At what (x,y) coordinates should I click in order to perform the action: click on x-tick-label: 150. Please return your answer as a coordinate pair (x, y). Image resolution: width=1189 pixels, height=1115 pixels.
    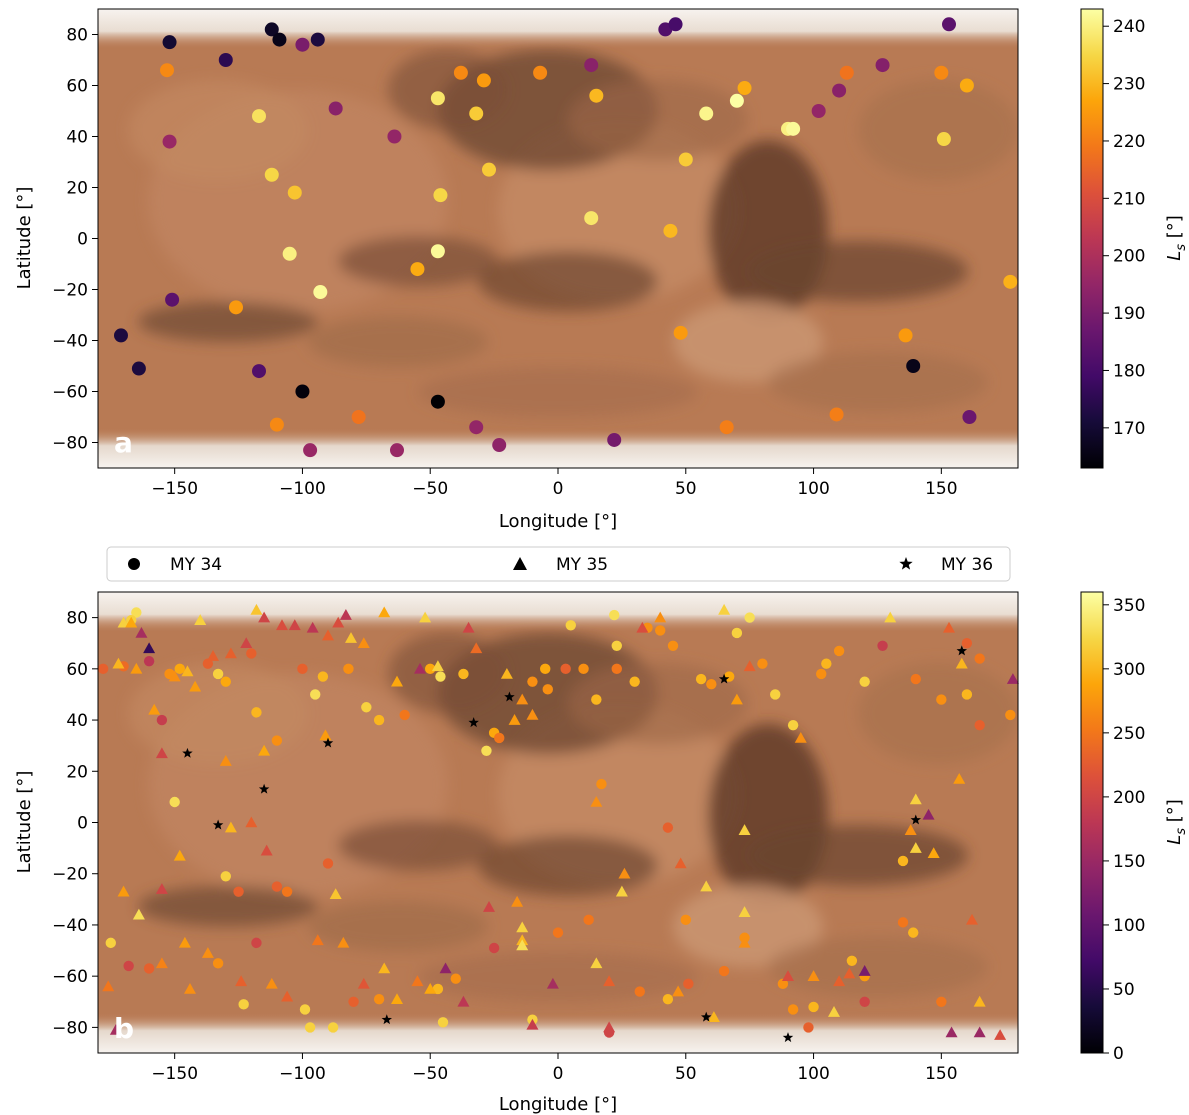
    Looking at the image, I should click on (941, 489).